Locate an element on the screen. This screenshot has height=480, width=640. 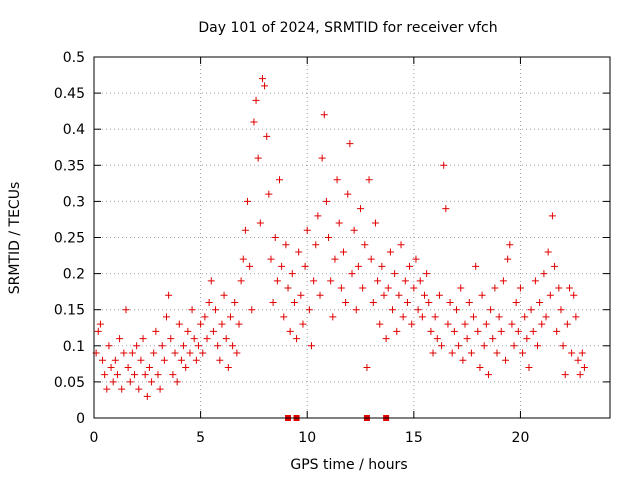
y-tick-label: 0.25 is located at coordinates (69, 239).